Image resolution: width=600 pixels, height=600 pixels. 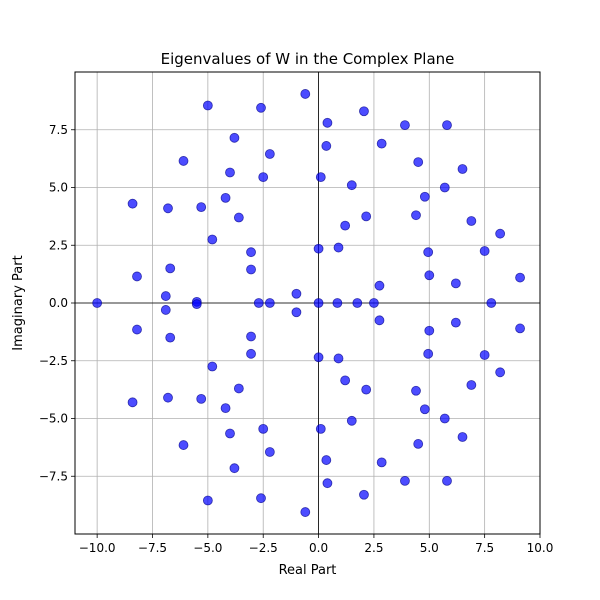 I want to click on x-axis-label: Real Part, so click(x=308, y=570).